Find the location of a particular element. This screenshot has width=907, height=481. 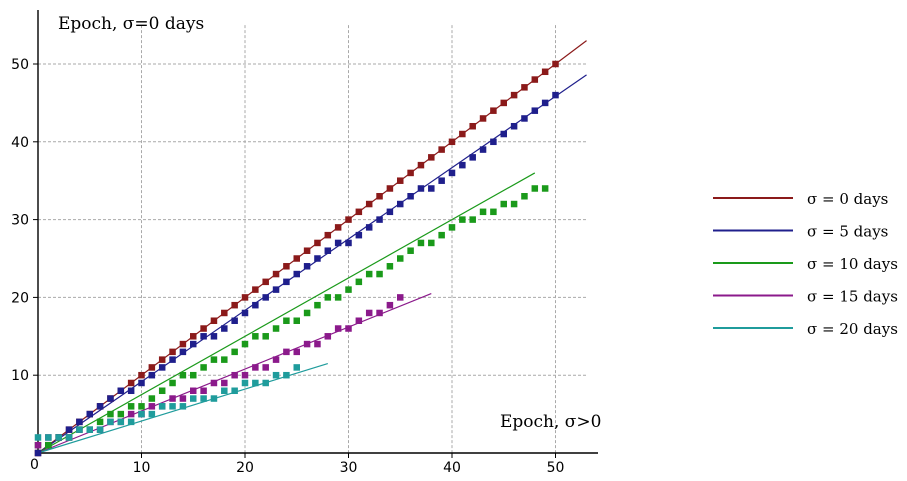

x-tick-label: 10 is located at coordinates (142, 468).